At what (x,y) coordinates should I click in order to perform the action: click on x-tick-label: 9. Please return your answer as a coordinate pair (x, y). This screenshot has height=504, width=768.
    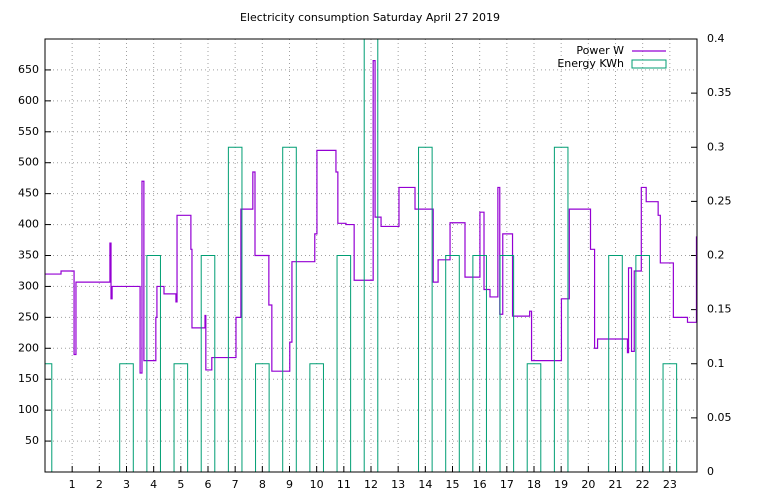
    Looking at the image, I should click on (289, 484).